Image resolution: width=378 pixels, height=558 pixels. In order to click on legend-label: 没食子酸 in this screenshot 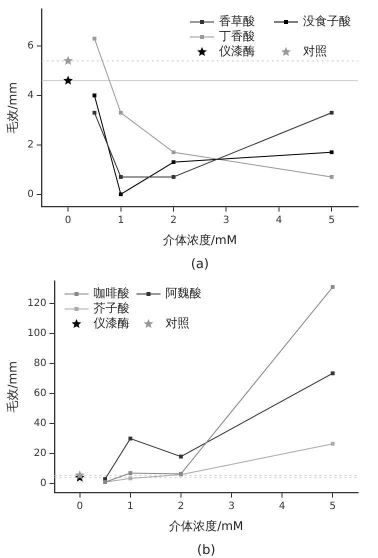, I will do `click(327, 21)`.